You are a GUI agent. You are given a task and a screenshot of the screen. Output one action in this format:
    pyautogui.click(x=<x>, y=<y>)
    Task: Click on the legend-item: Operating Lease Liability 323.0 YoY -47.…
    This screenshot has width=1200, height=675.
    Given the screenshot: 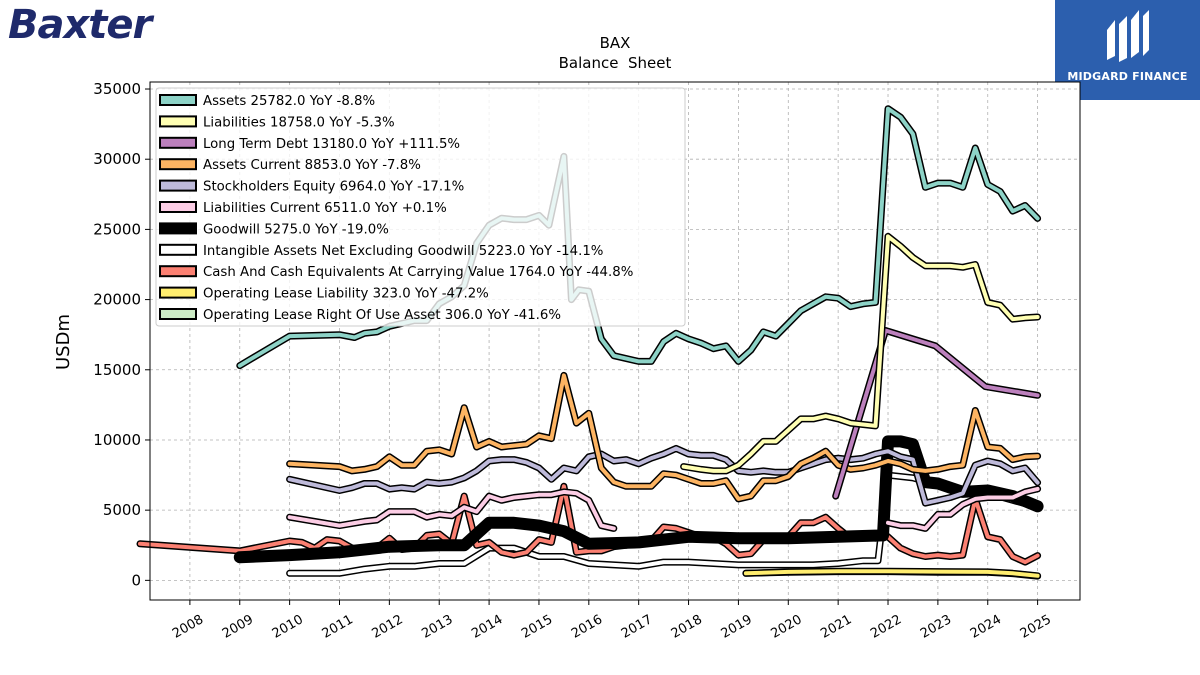 What is the action you would take?
    pyautogui.click(x=324, y=294)
    